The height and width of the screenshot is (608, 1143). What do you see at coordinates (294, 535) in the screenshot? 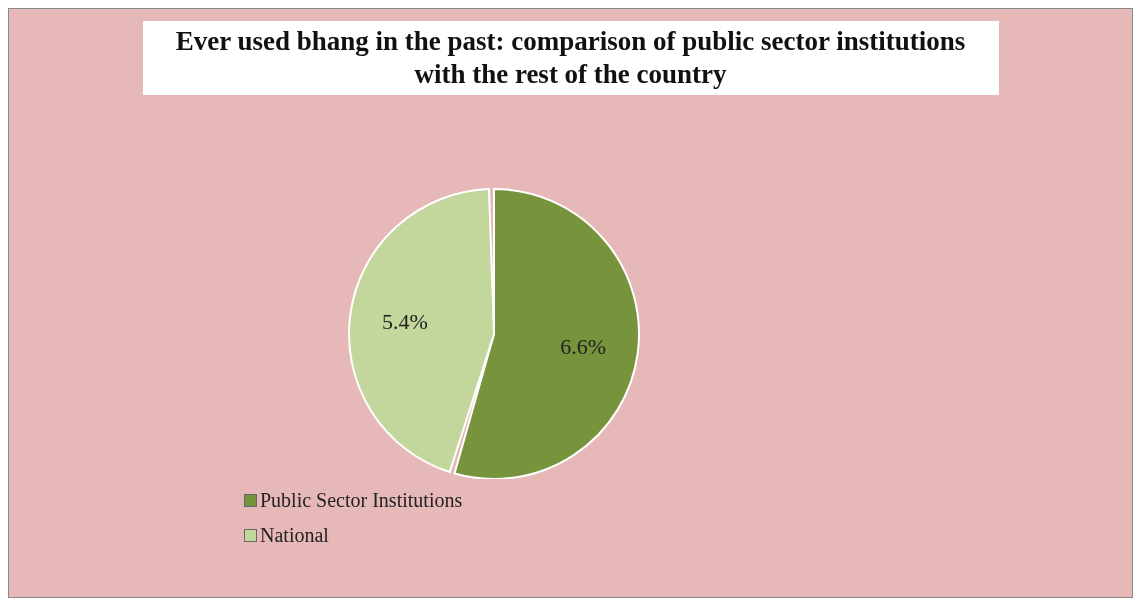
I see `legend-label: National` at bounding box center [294, 535].